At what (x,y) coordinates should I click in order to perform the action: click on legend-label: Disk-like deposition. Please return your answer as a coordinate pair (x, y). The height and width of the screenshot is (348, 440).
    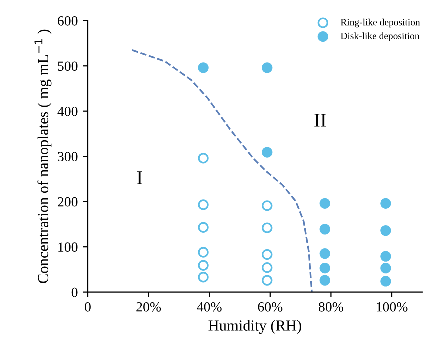
    Looking at the image, I should click on (380, 37).